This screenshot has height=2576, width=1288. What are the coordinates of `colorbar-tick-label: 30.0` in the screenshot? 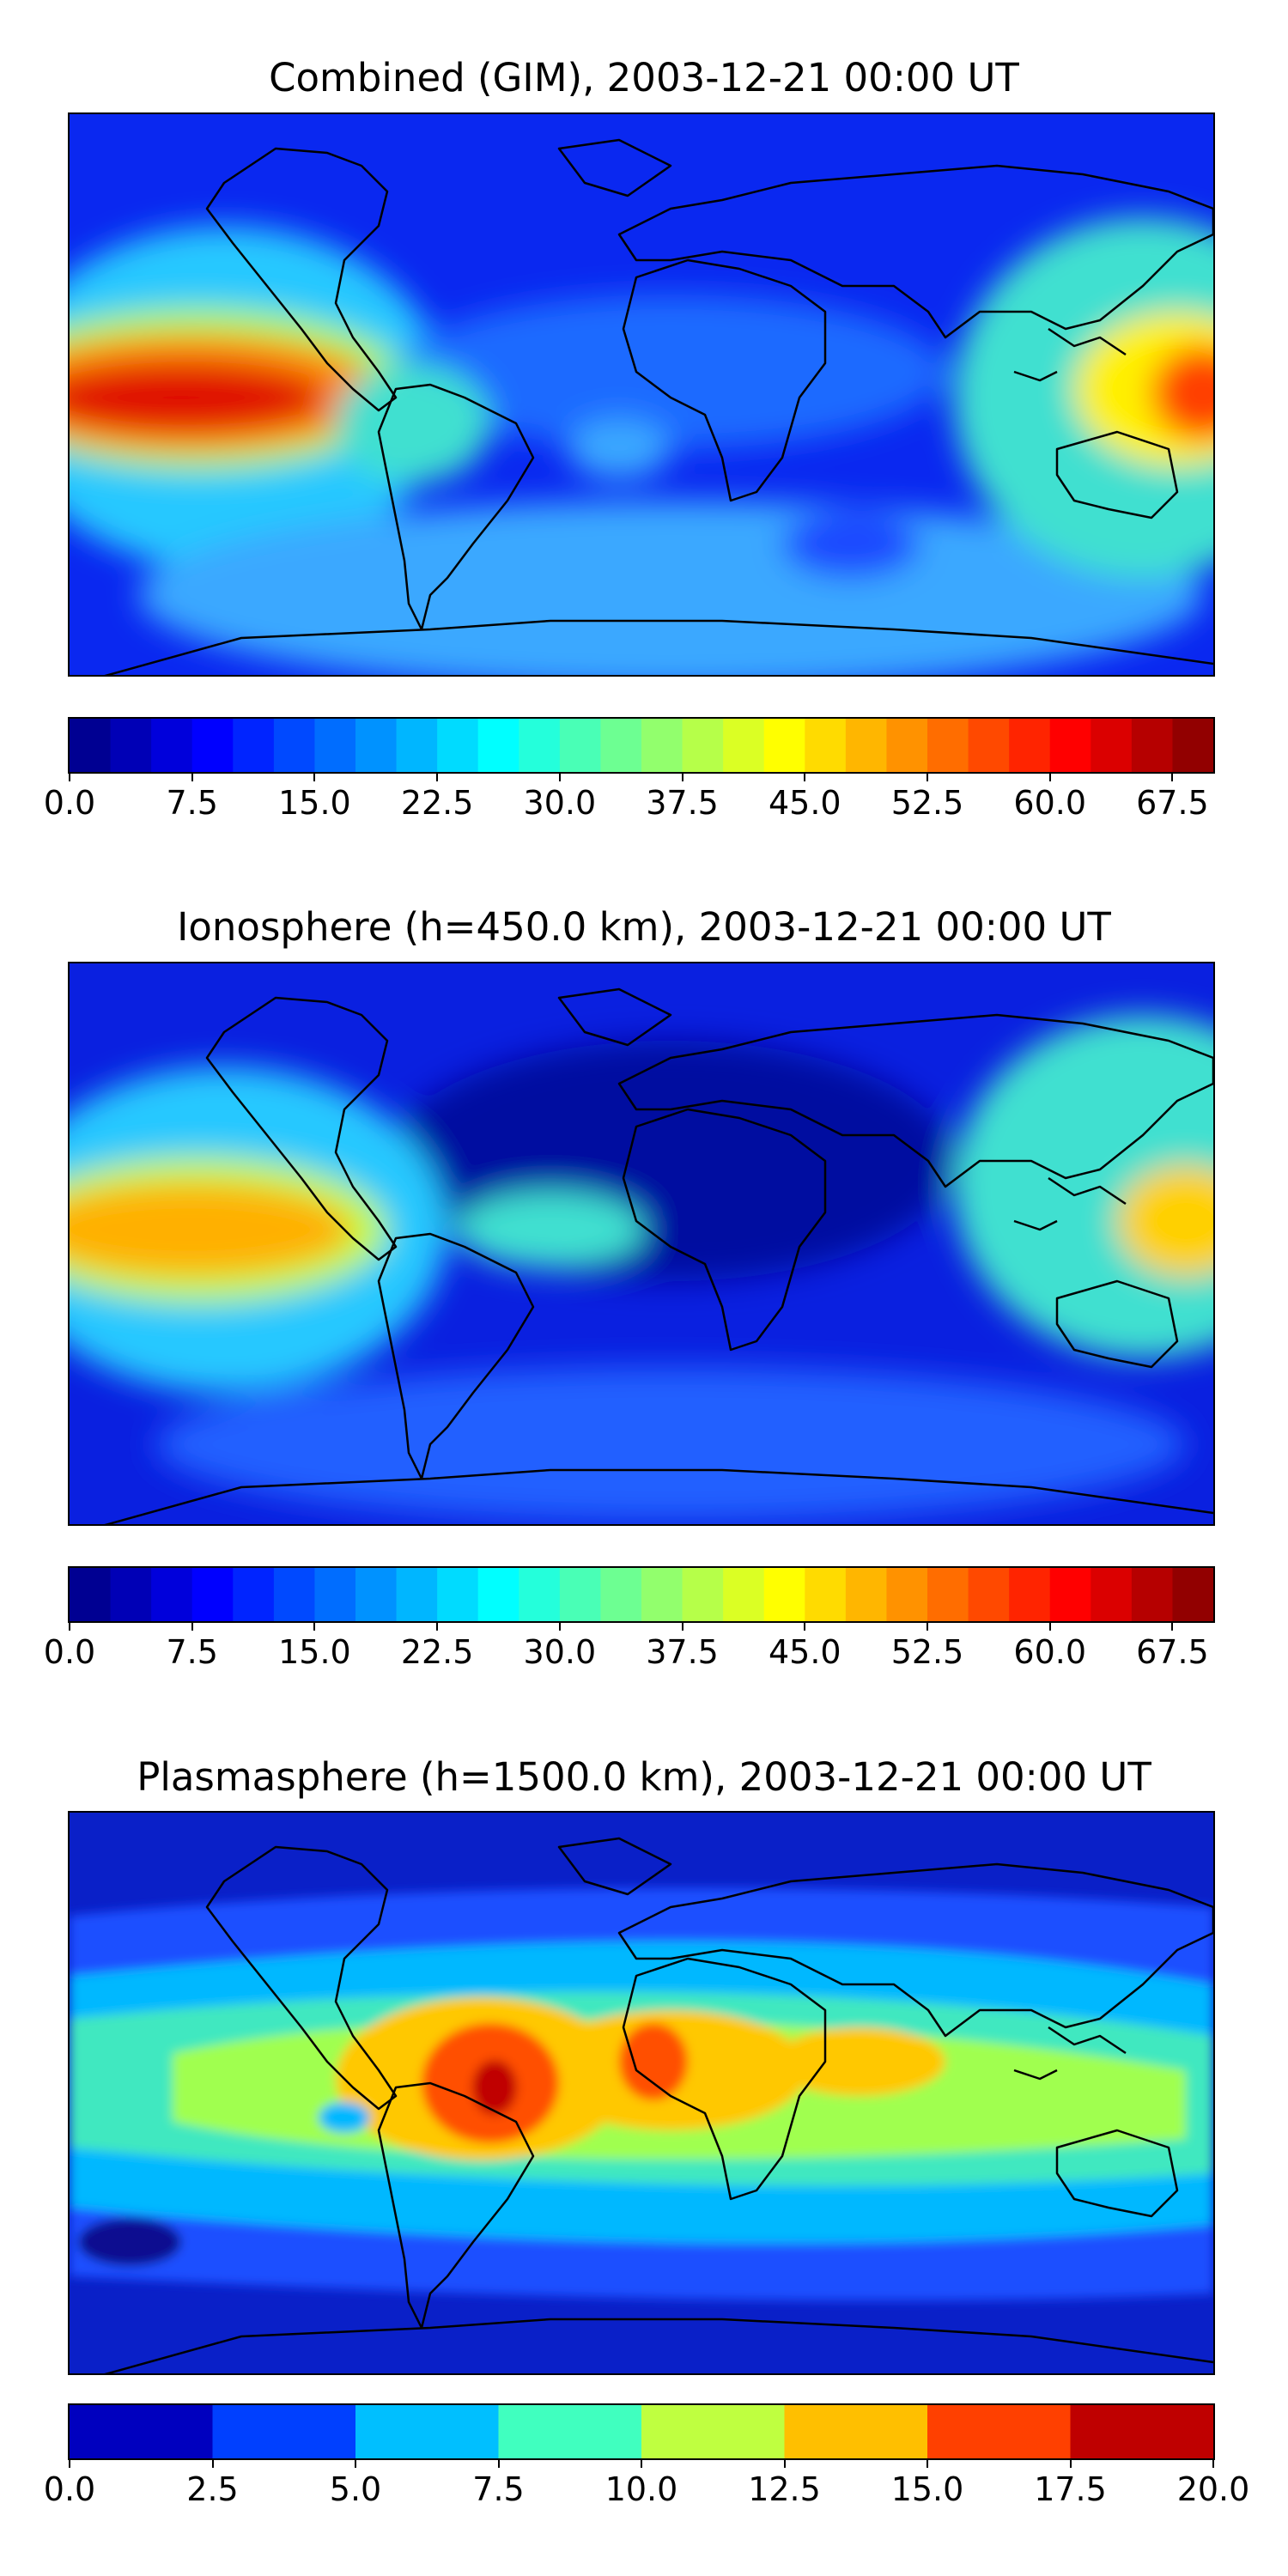 It's located at (560, 803).